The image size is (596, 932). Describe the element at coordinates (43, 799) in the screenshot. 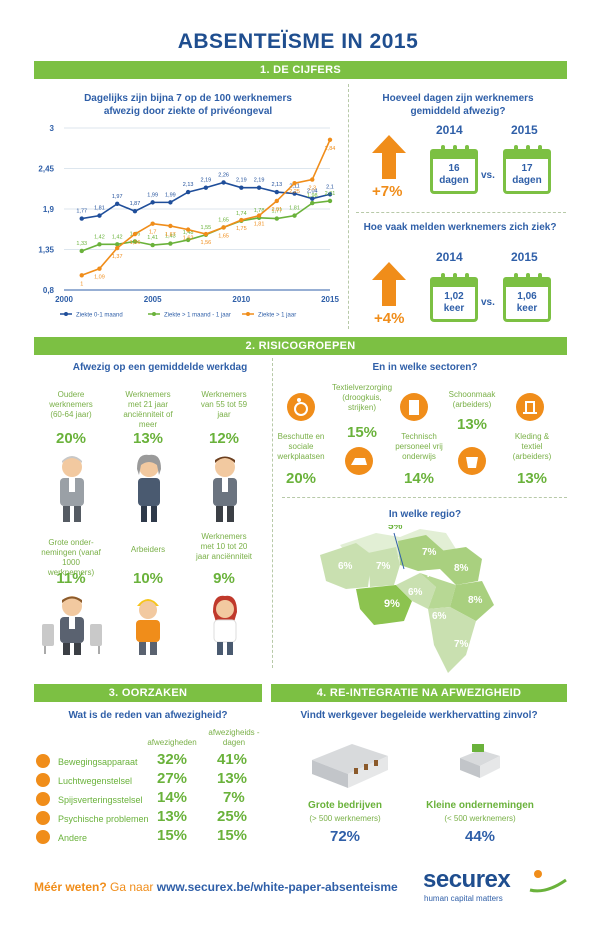

I see `stomach-icon` at that location.